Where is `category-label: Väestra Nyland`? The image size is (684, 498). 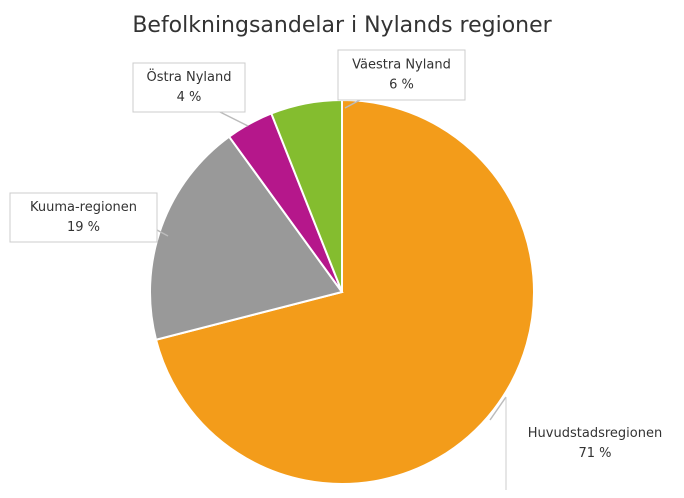 category-label: Väestra Nyland is located at coordinates (401, 65).